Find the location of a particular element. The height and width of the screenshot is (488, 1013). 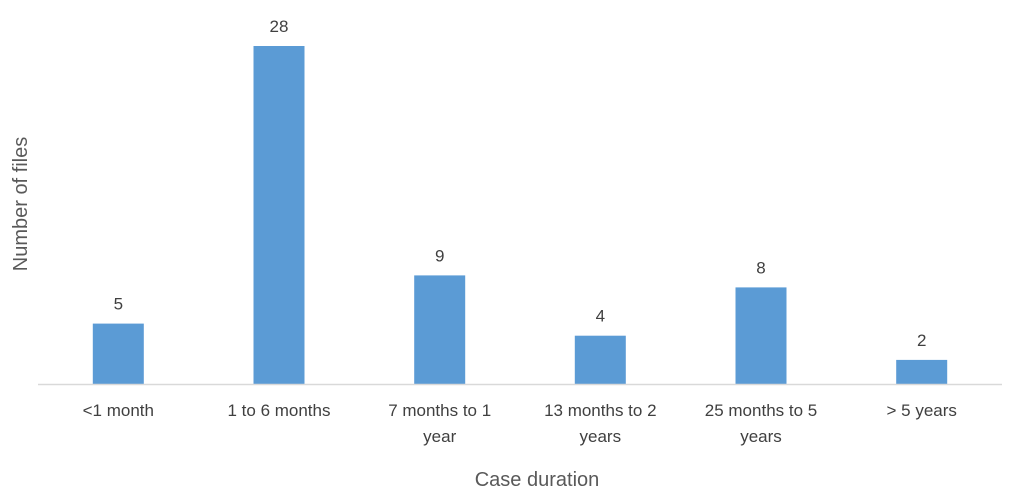

x-tick-label: 1 to 6 months is located at coordinates (278, 410).